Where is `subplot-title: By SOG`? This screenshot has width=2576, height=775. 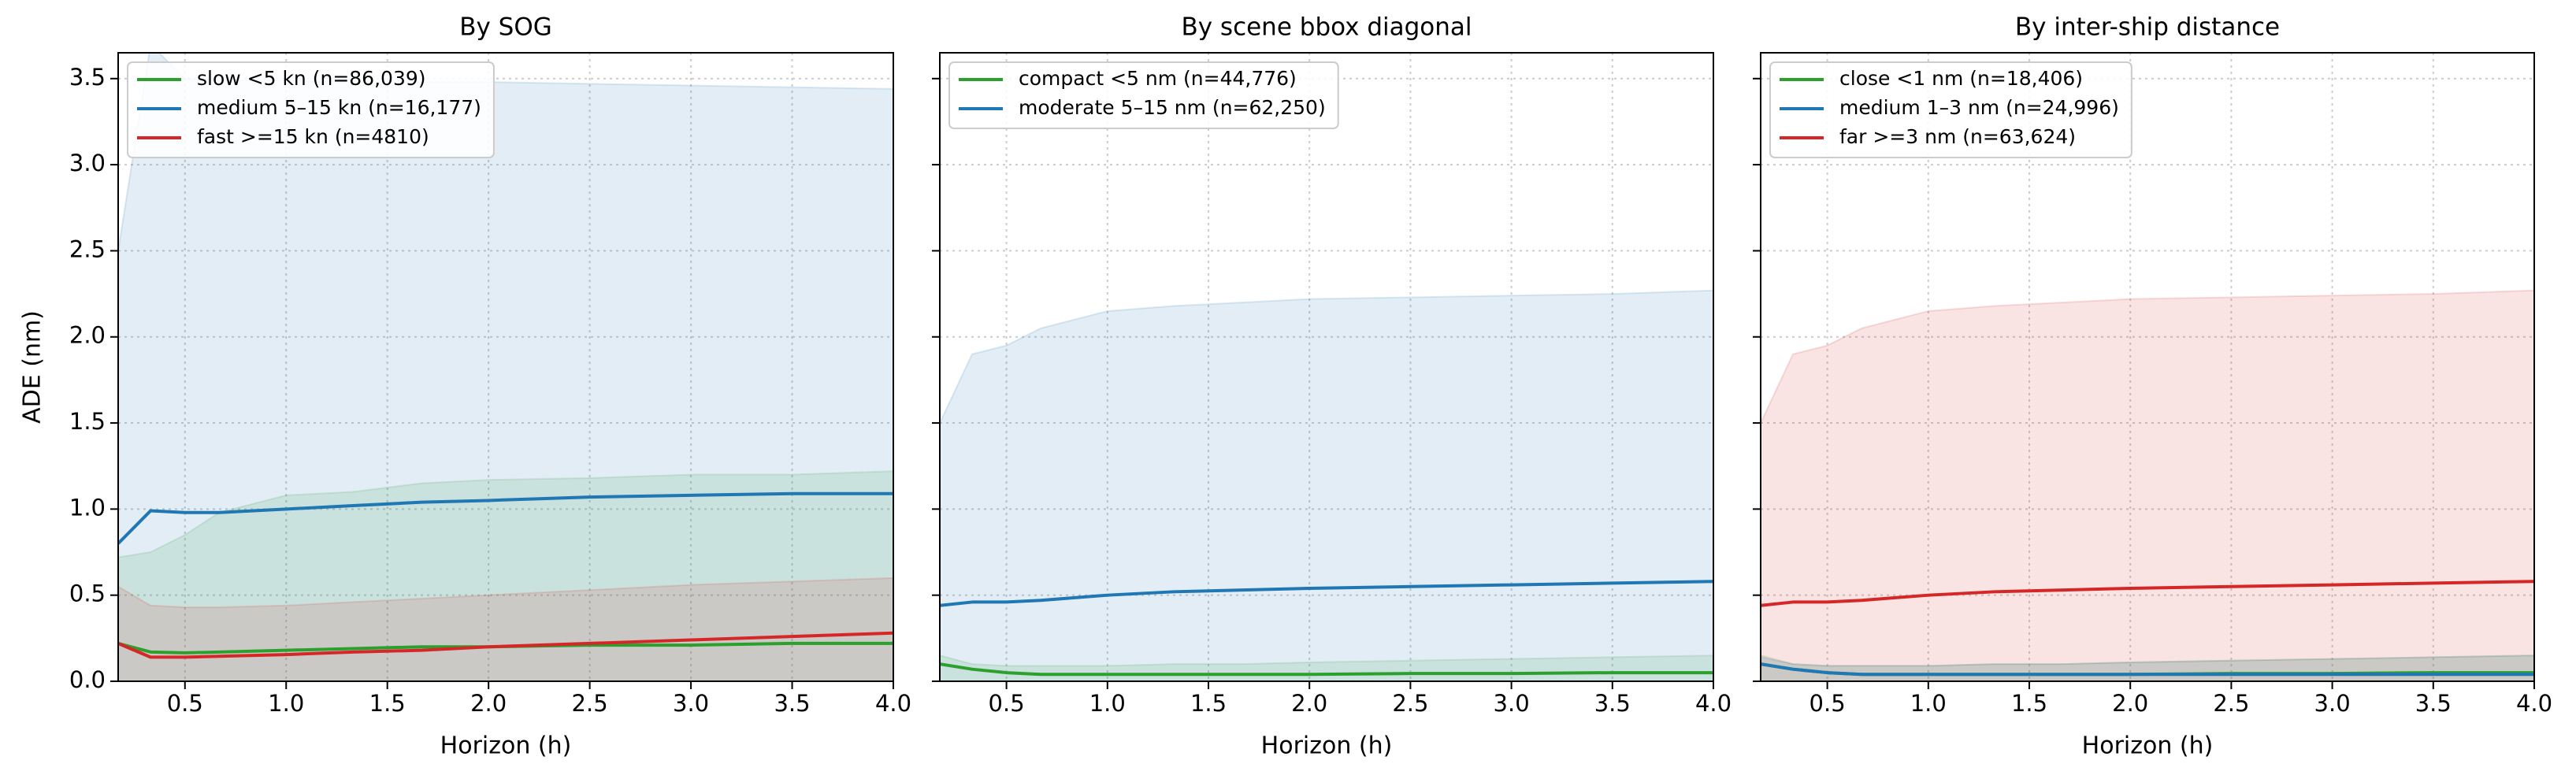 subplot-title: By SOG is located at coordinates (505, 28).